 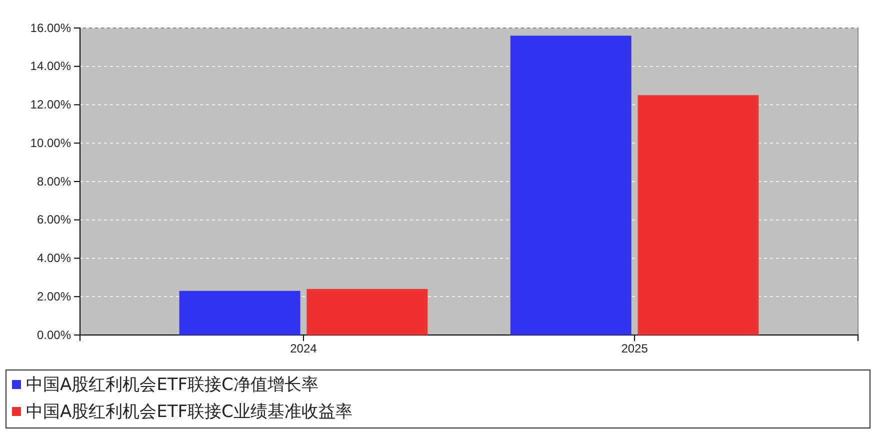 What do you see at coordinates (54, 258) in the screenshot?
I see `y-tick-label: 4.00%` at bounding box center [54, 258].